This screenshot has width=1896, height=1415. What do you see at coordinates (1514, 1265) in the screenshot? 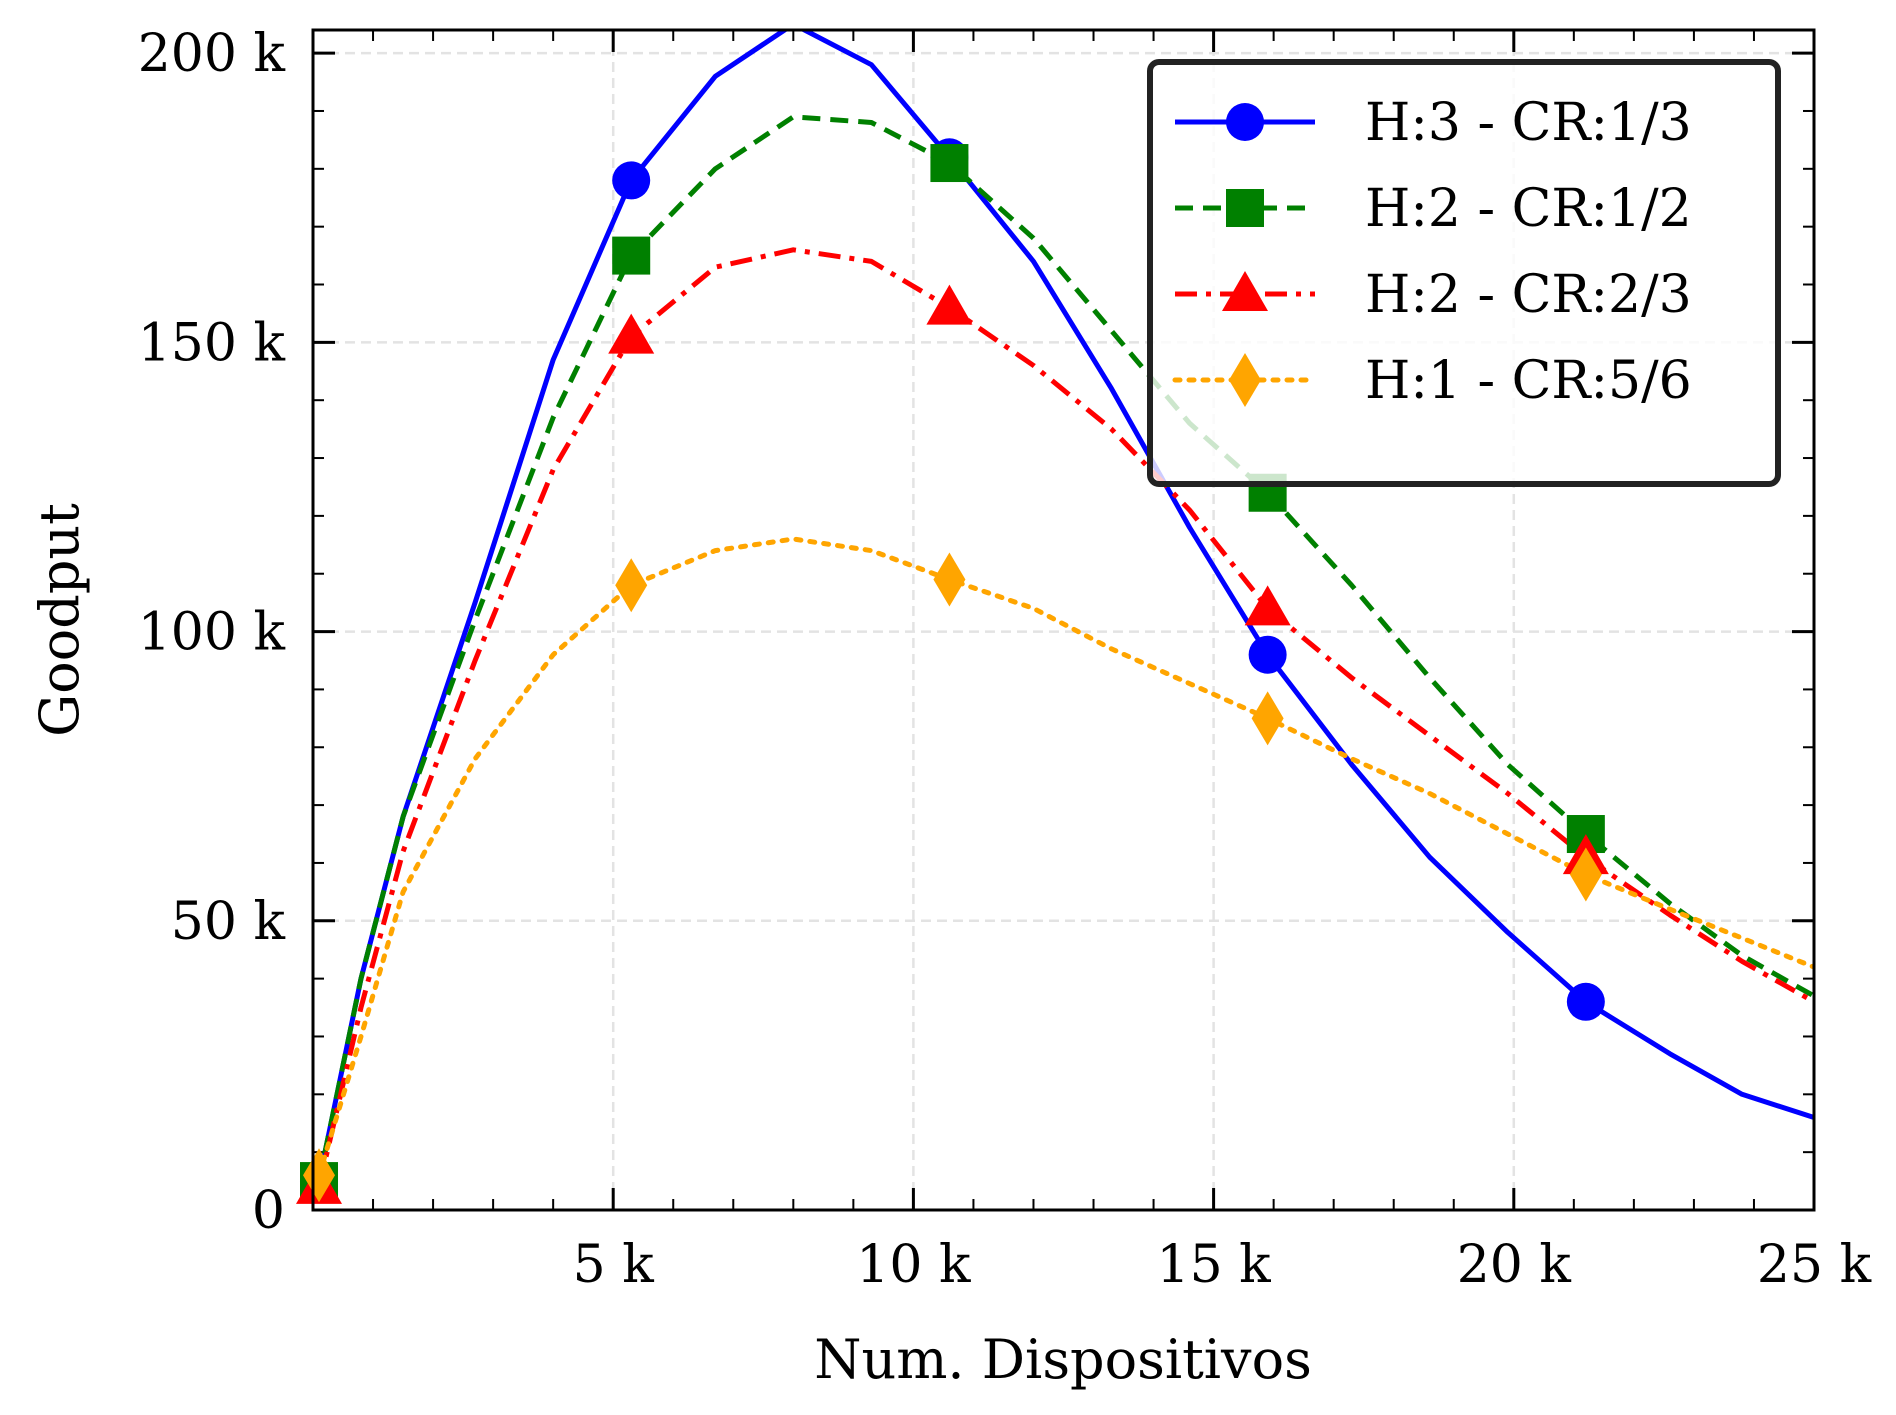
I see `x-tick-label: 20 k` at bounding box center [1514, 1265].